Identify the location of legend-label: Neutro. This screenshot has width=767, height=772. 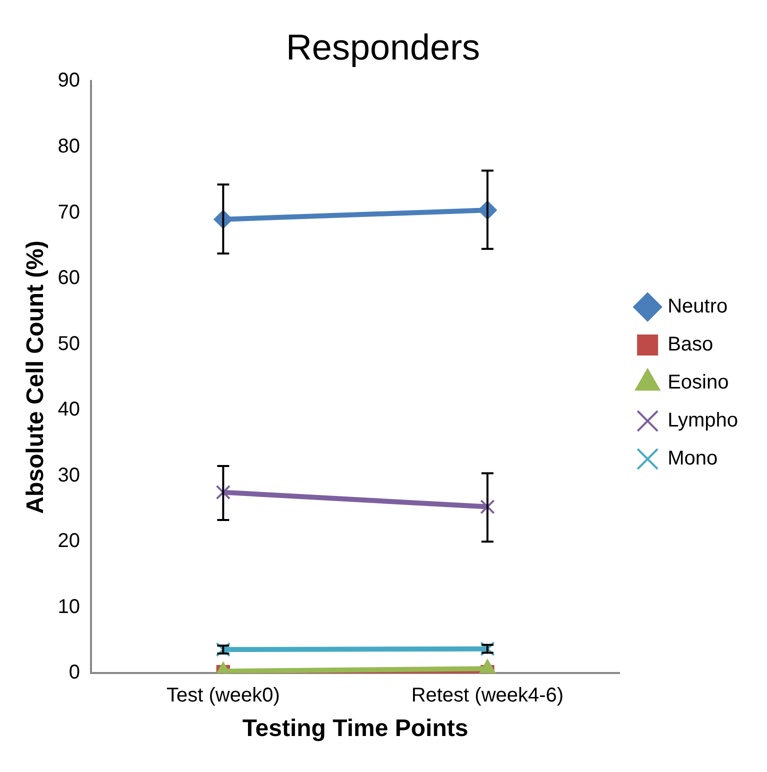
(698, 307).